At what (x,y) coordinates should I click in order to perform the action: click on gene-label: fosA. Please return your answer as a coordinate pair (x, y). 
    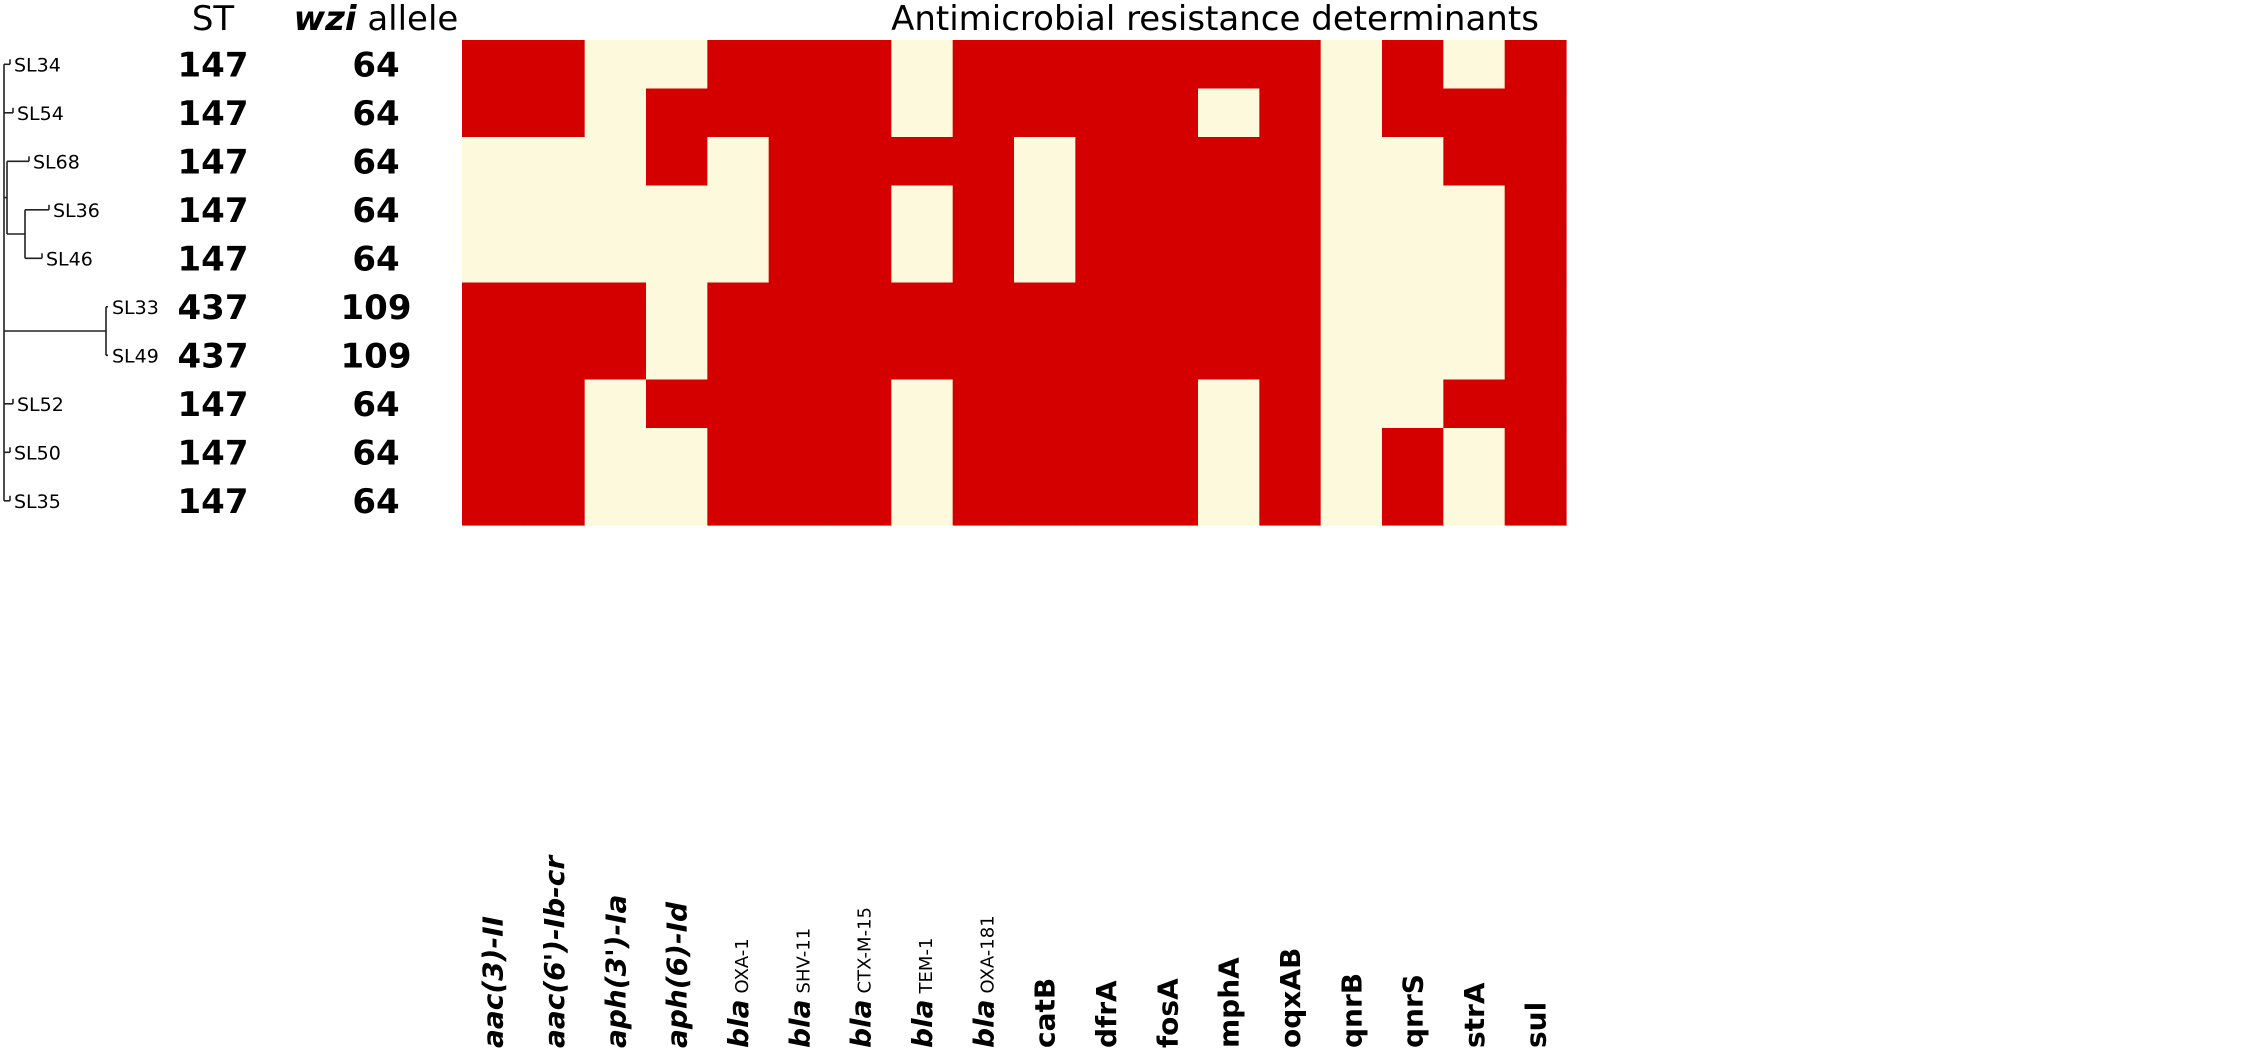
    Looking at the image, I should click on (1167, 1013).